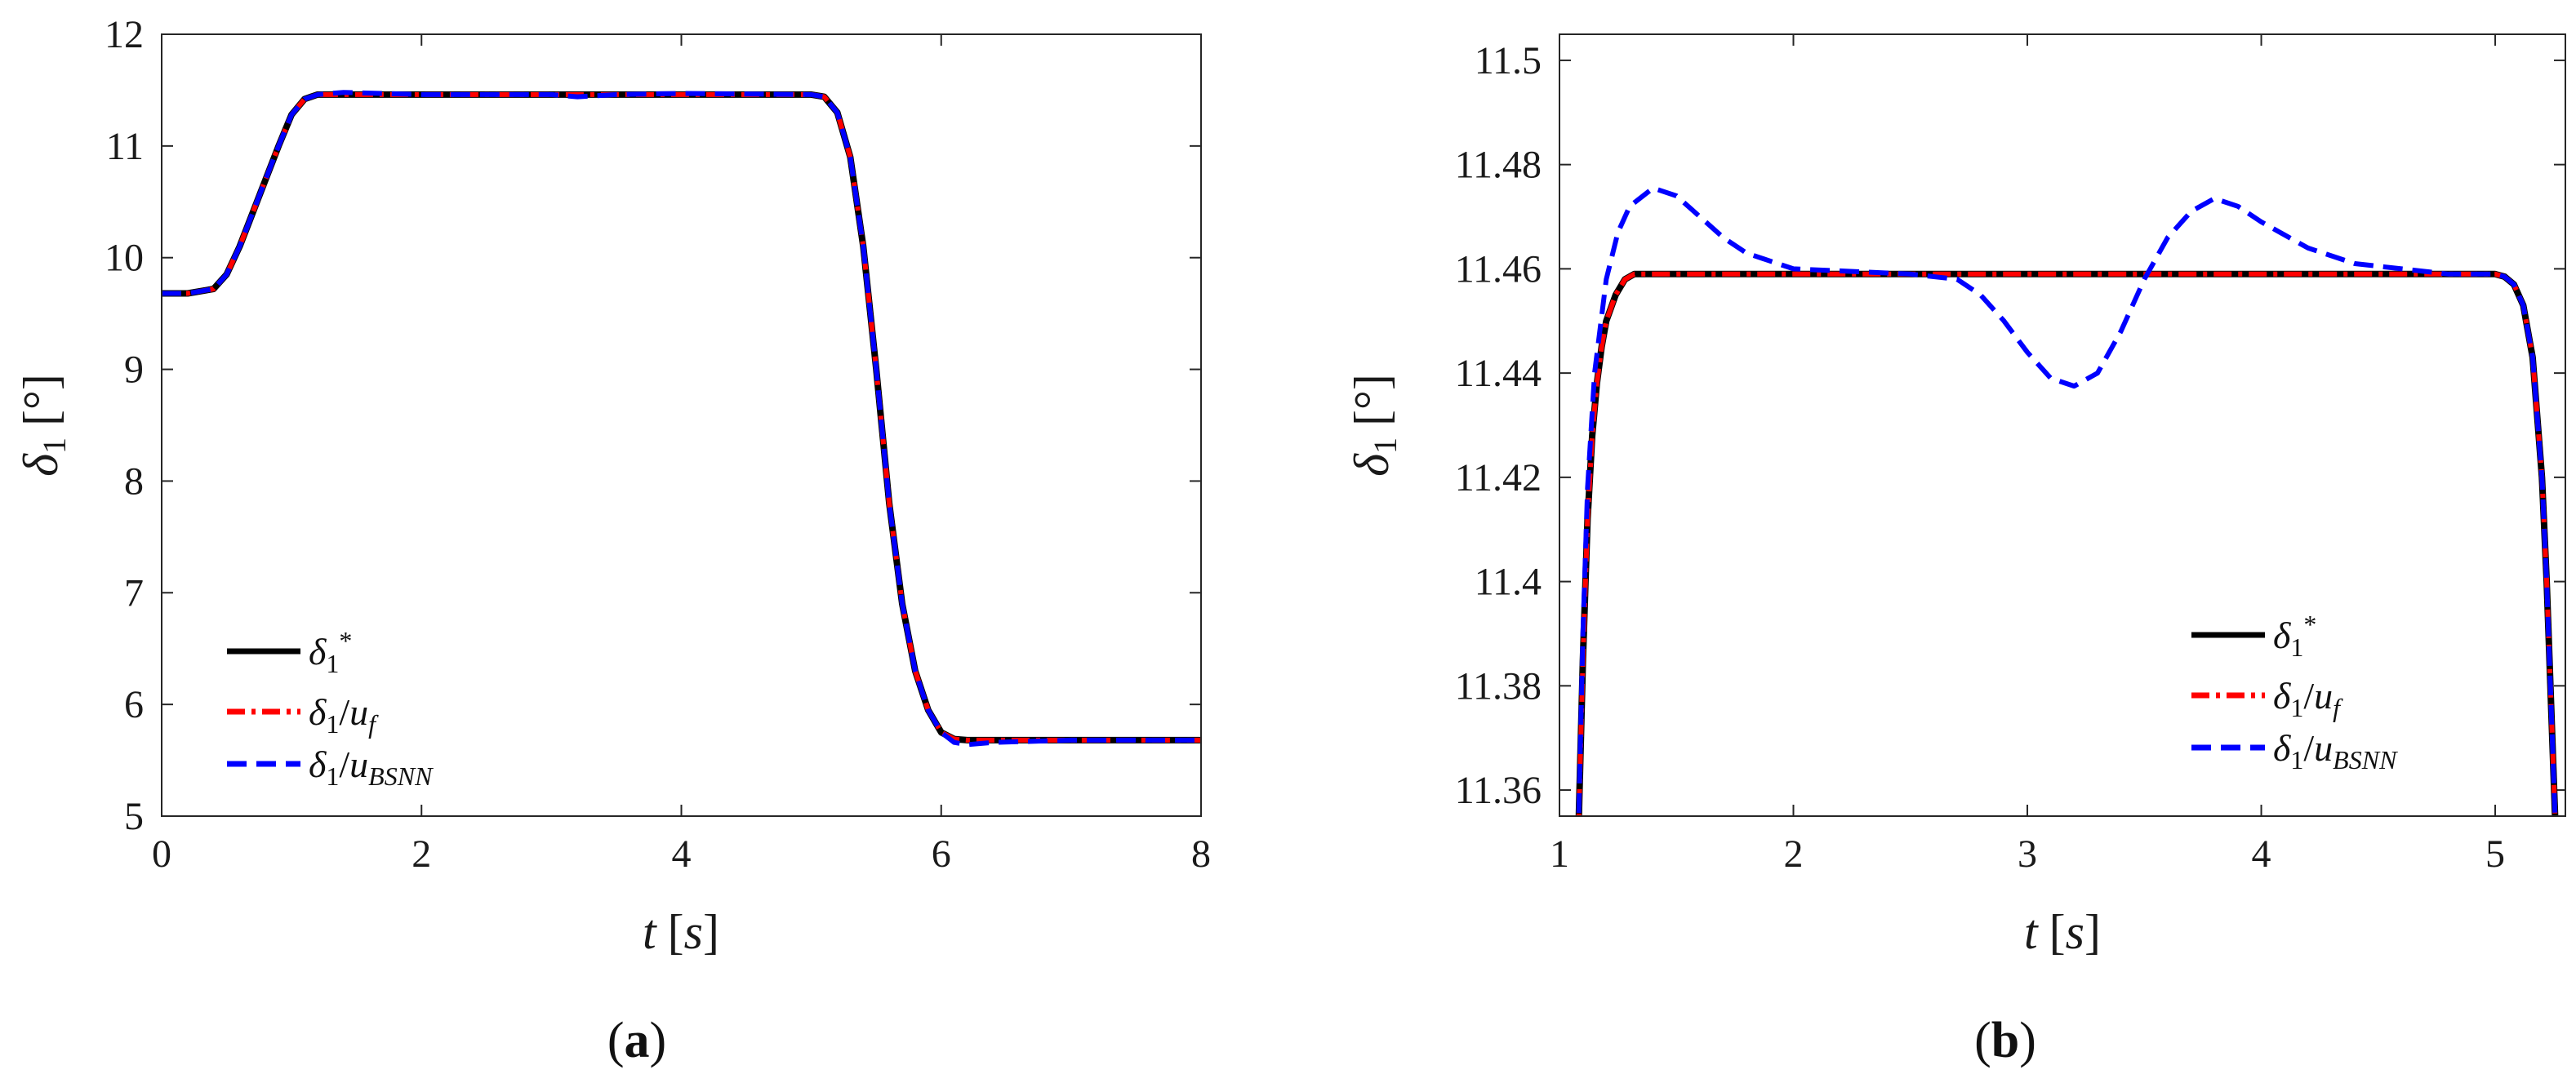 The width and height of the screenshot is (2576, 1083). I want to click on panel-a-legend-2-var: u, so click(358, 712).